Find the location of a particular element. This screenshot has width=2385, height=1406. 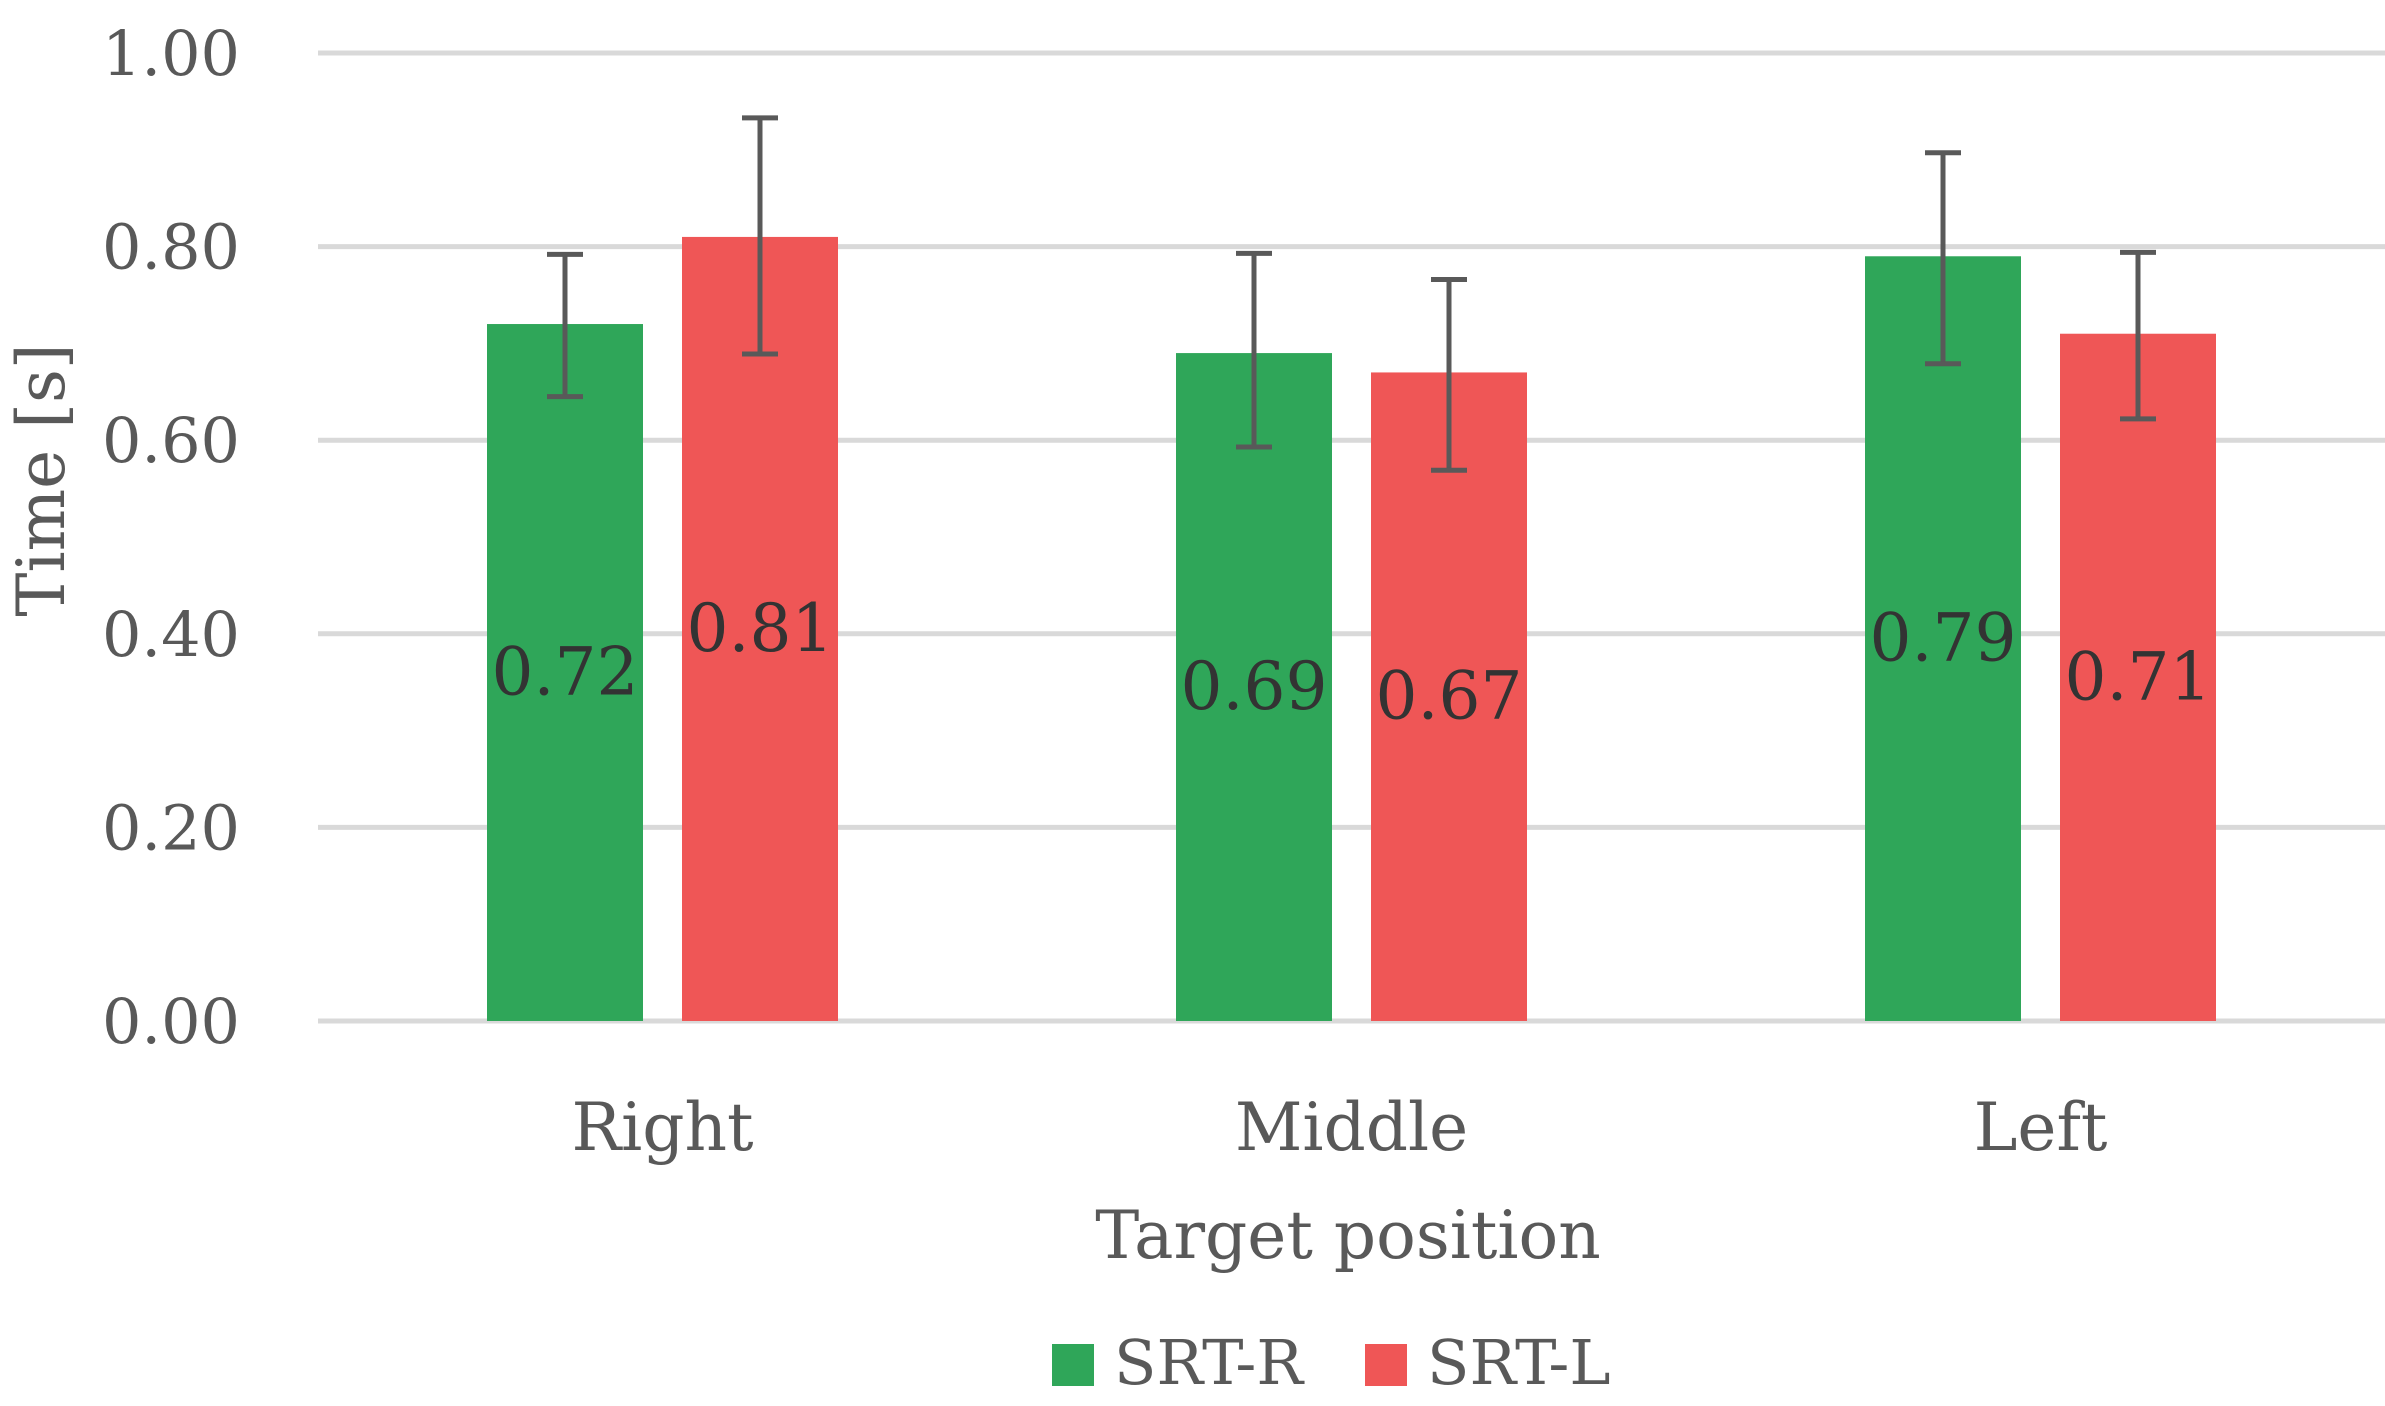

y-tick-label: 0.20 is located at coordinates (171, 827).